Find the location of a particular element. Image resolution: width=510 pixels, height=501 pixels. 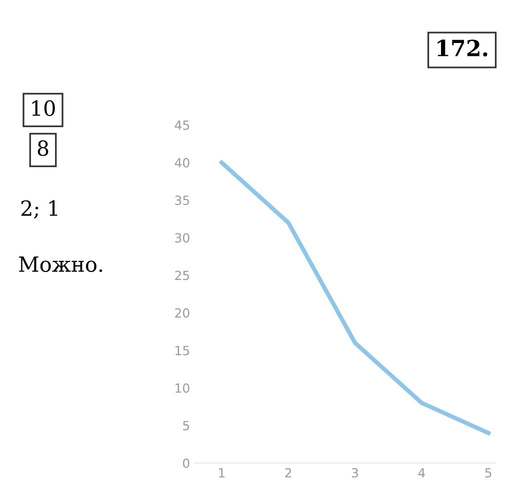

text: 8 is located at coordinates (43, 148).